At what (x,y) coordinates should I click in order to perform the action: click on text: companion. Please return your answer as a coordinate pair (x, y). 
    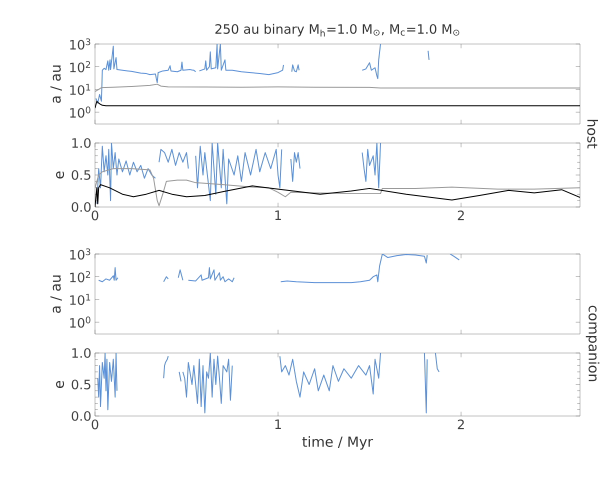
    Looking at the image, I should click on (593, 344).